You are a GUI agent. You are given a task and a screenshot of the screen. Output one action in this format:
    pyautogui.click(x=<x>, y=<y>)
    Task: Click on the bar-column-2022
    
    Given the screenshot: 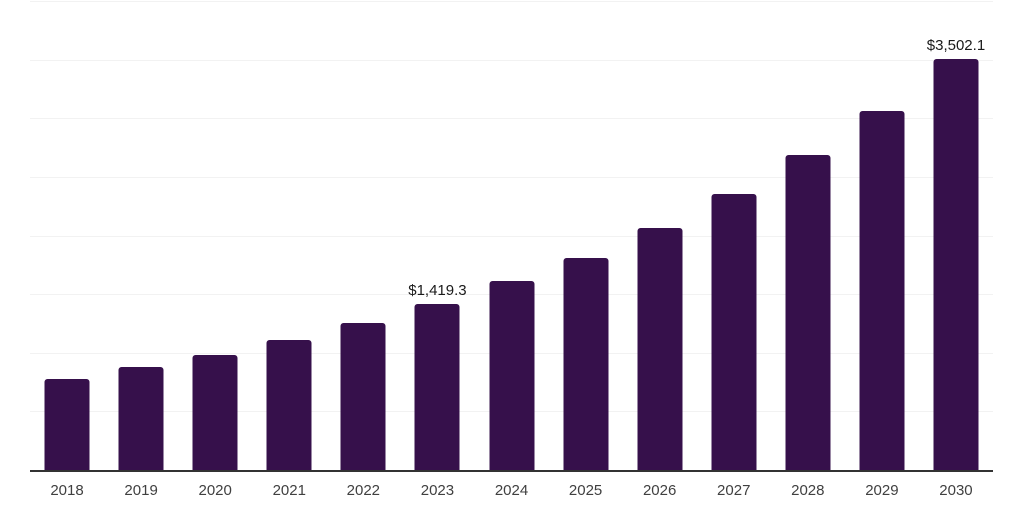 What is the action you would take?
    pyautogui.click(x=363, y=235)
    